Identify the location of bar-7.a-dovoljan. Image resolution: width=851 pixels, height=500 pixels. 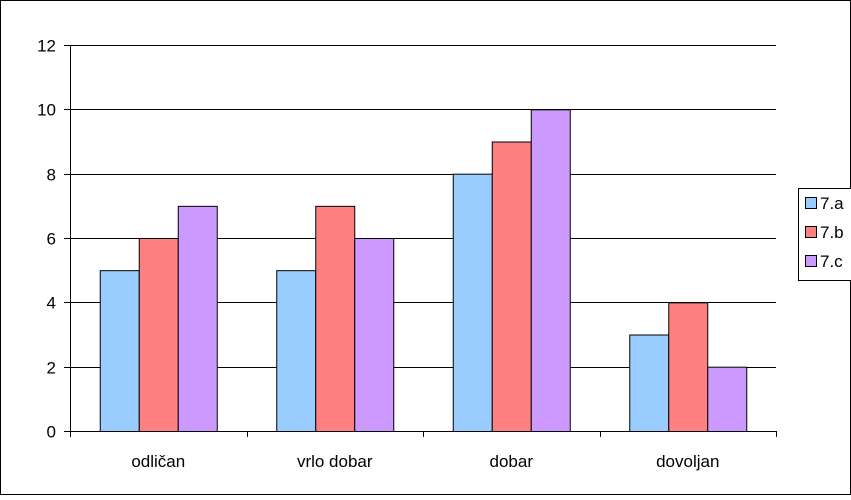
(649, 383).